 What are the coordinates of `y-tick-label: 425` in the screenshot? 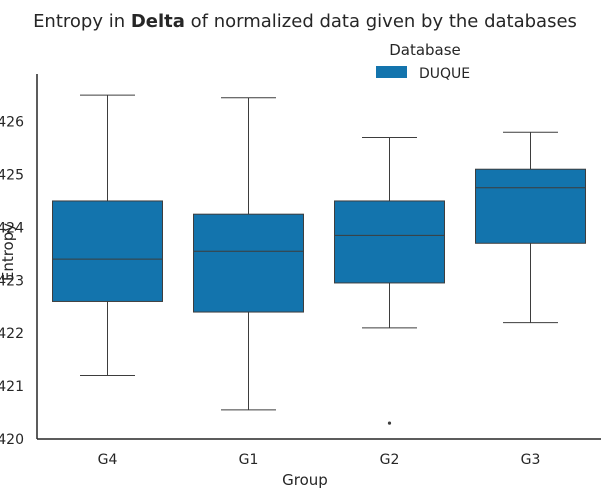 It's located at (12, 176).